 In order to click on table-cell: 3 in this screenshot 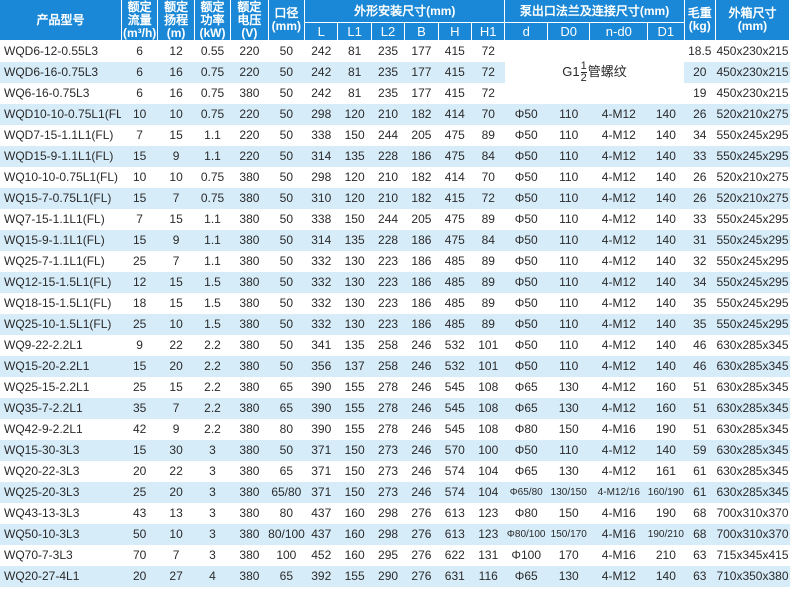, I will do `click(212, 513)`.